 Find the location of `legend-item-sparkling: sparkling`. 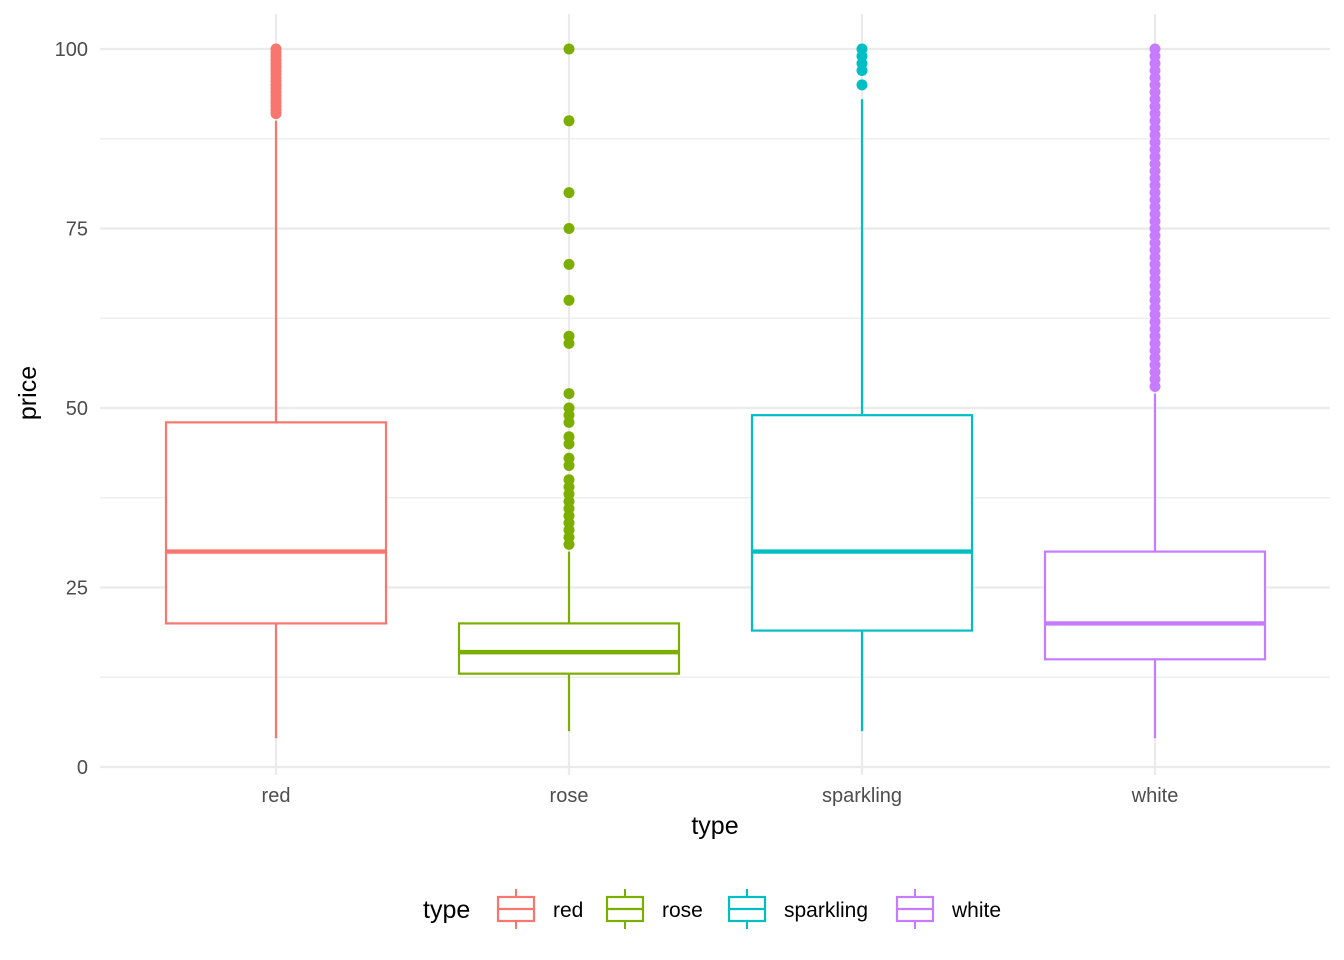

legend-item-sparkling: sparkling is located at coordinates (797, 909).